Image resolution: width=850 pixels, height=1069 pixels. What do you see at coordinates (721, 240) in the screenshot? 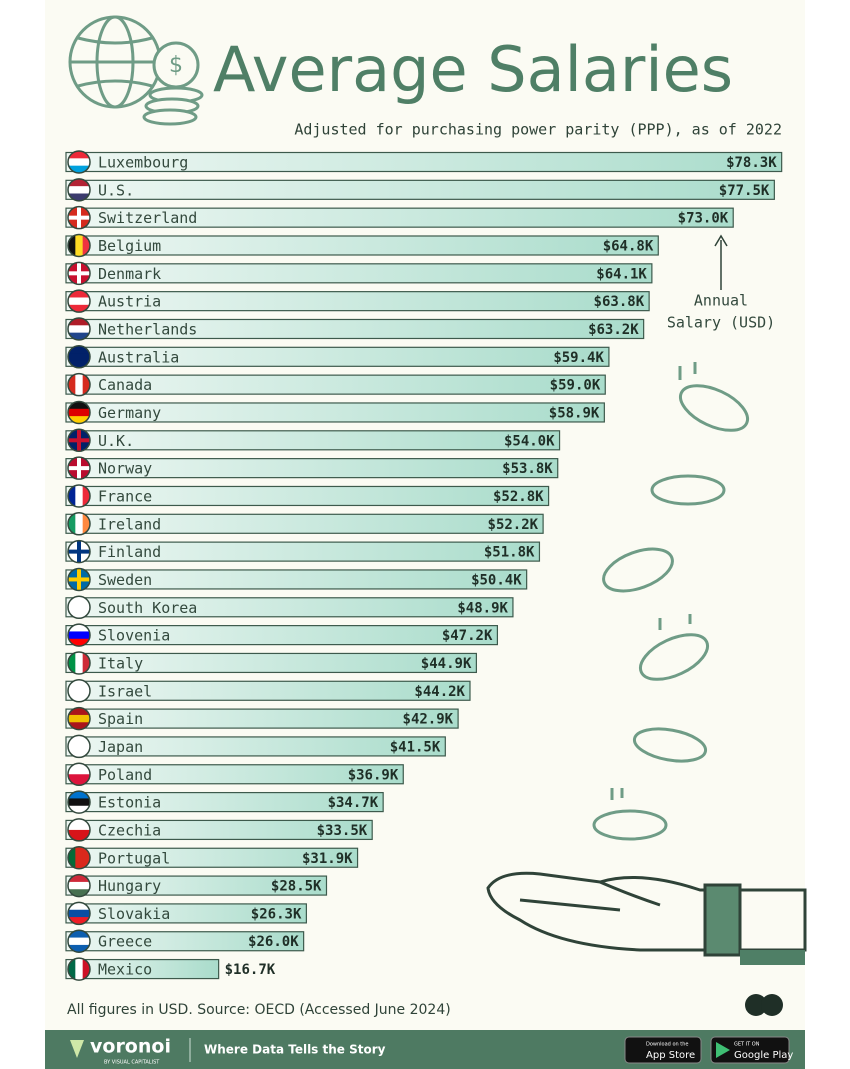
I see `annotation-arrowhead` at bounding box center [721, 240].